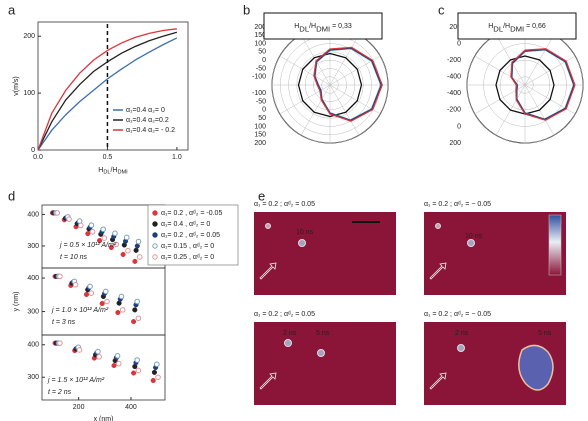 The image size is (588, 421). Describe the element at coordinates (290, 333) in the screenshot. I see `time-label: 2 ns` at that location.